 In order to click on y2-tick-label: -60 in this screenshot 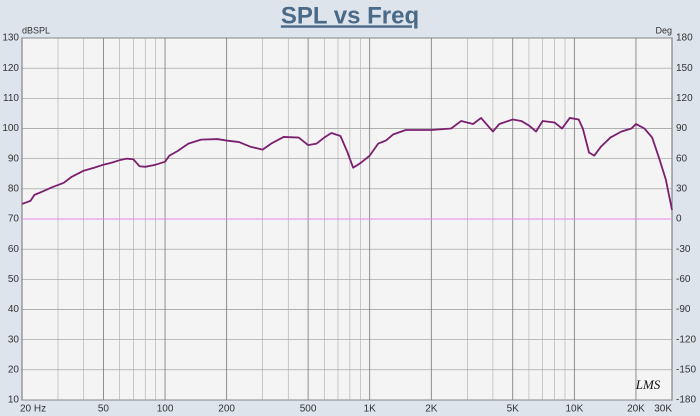, I will do `click(683, 279)`.